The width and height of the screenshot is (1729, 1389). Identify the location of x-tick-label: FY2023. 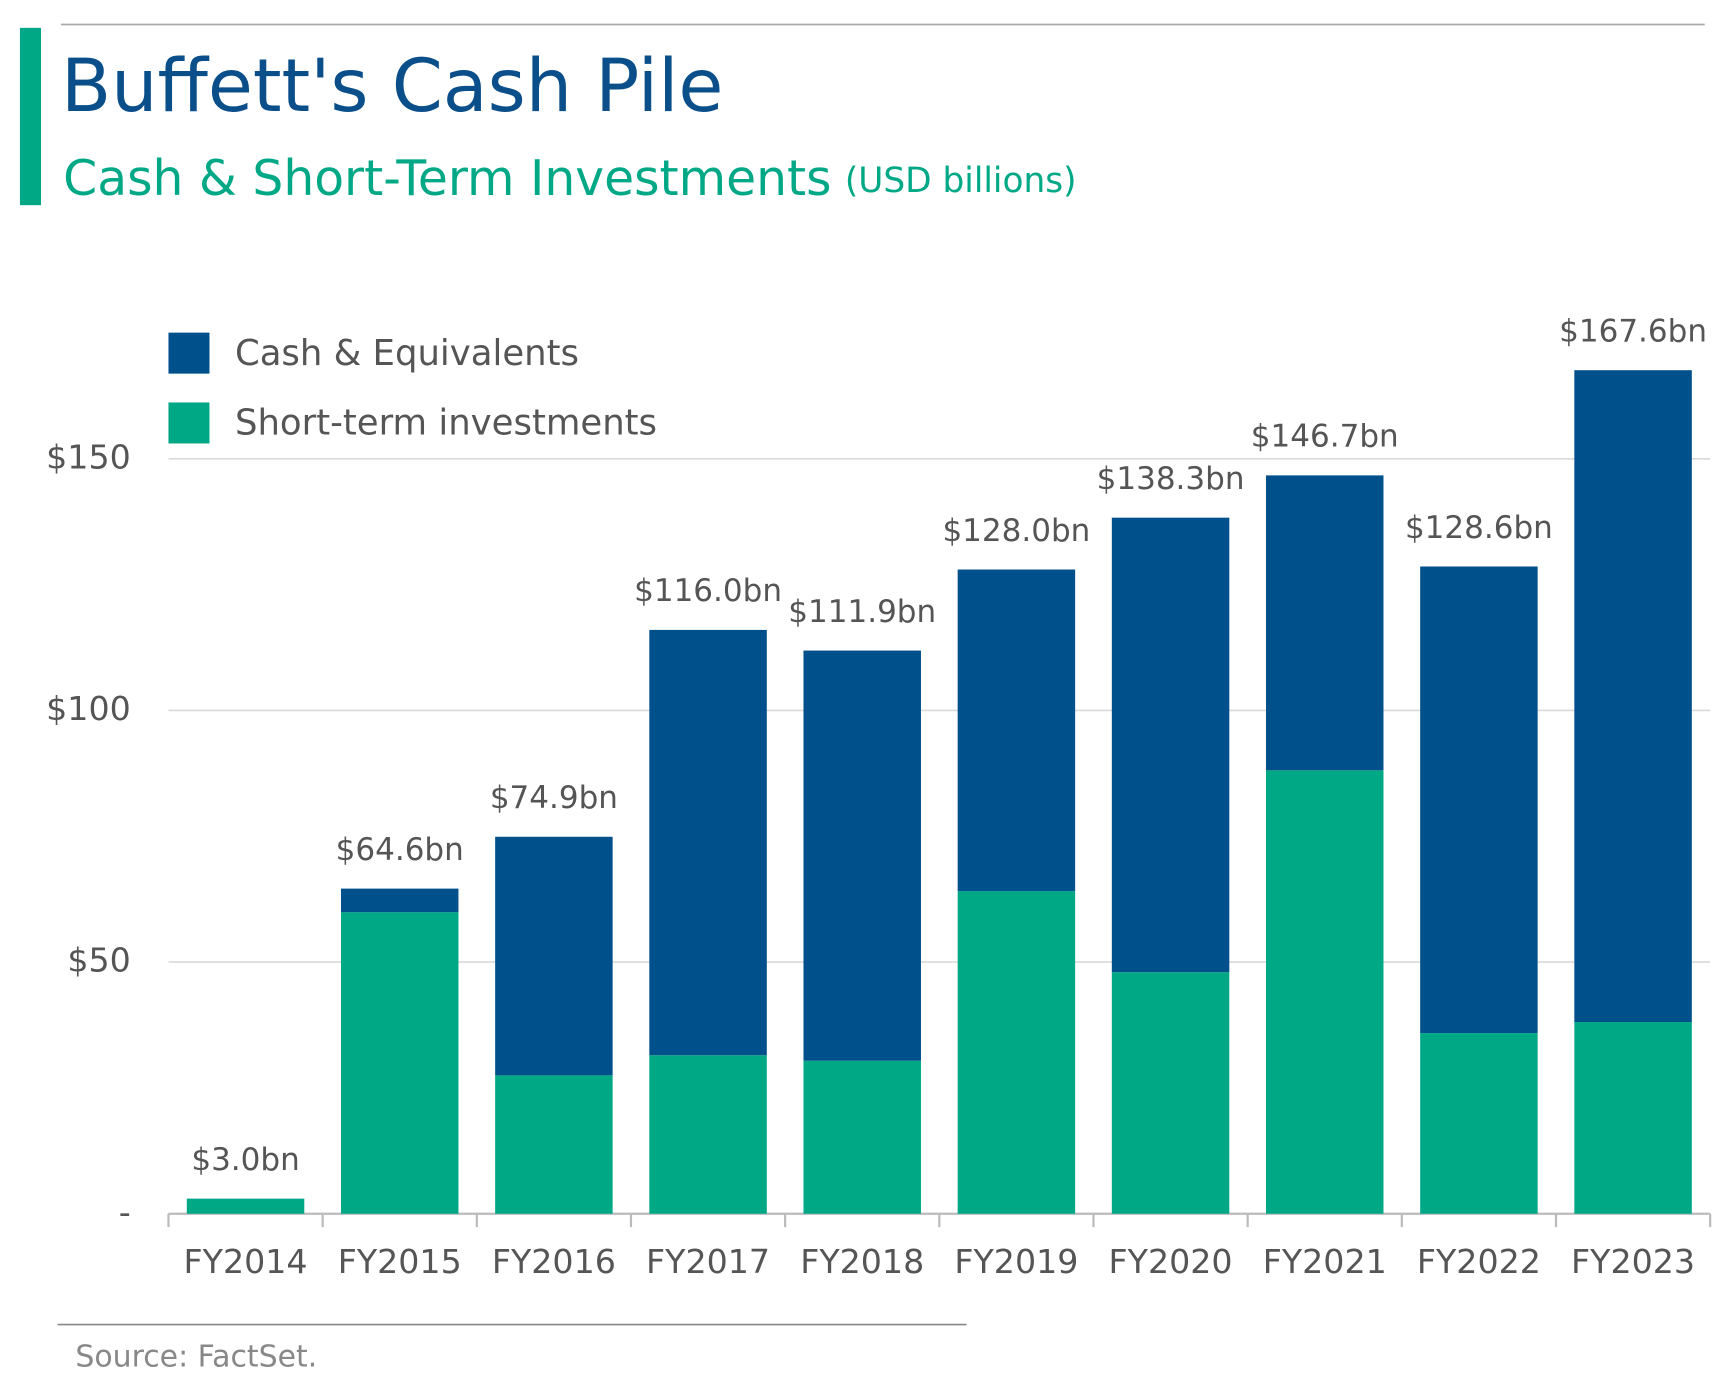
(1633, 1261).